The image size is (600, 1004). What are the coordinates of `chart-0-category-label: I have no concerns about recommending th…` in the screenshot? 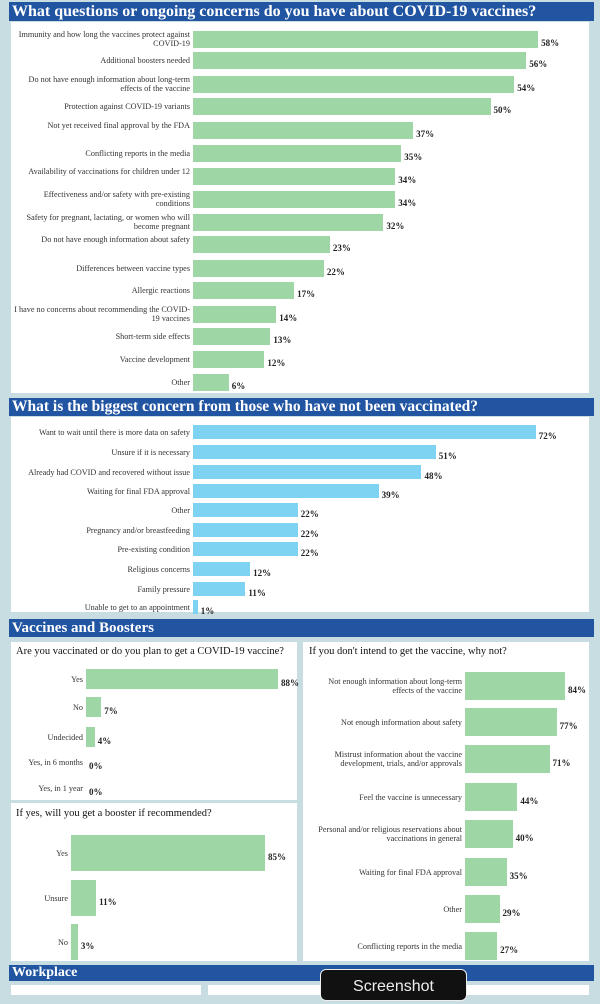 It's located at (102, 314).